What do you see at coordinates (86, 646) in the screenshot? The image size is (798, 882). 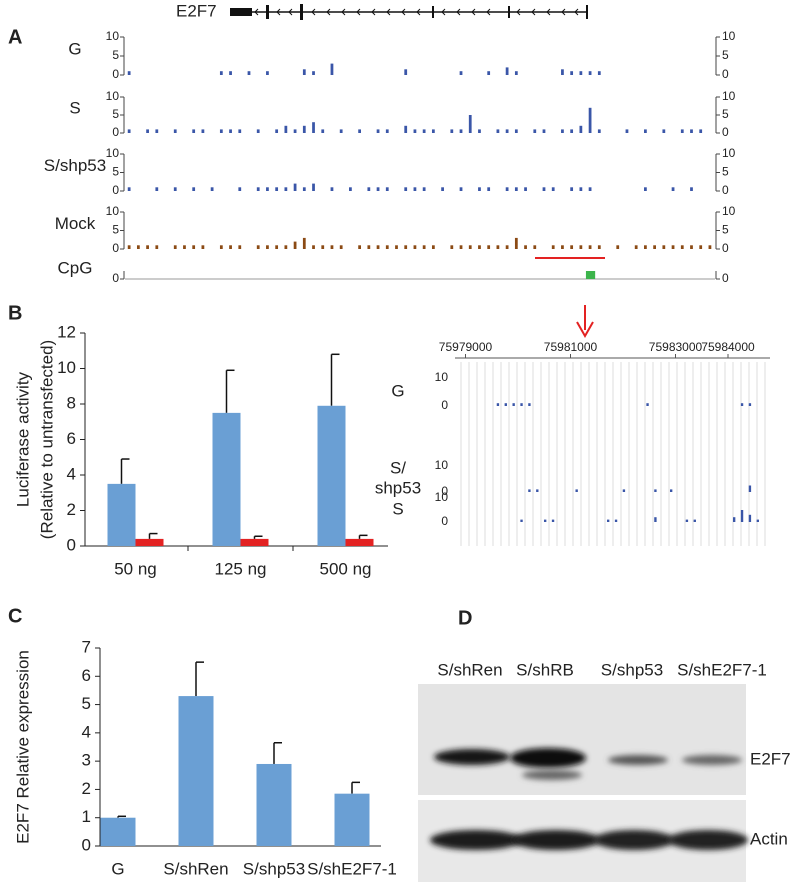 I see `y-tick-label: 7` at bounding box center [86, 646].